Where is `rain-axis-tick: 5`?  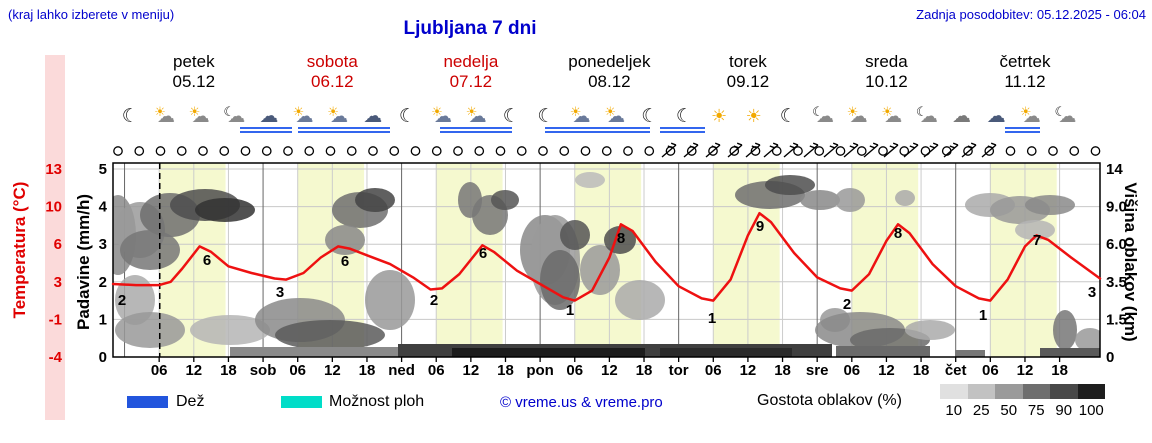
rain-axis-tick: 5 is located at coordinates (103, 169).